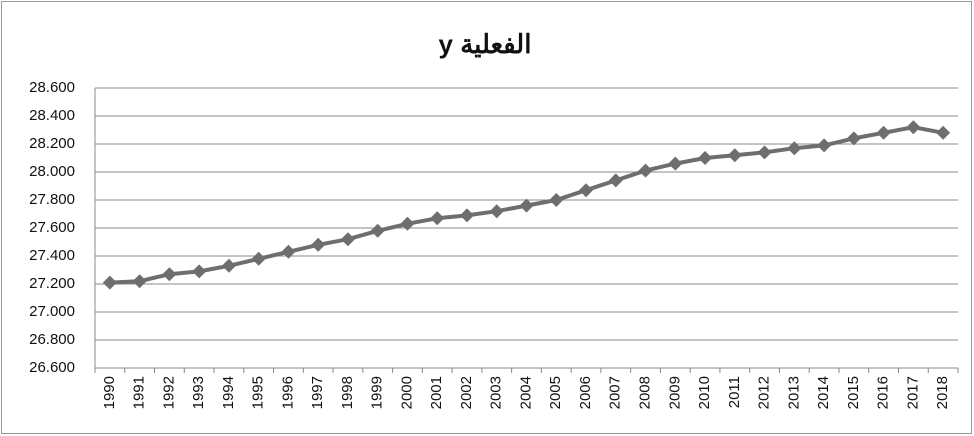 The width and height of the screenshot is (974, 436). What do you see at coordinates (406, 392) in the screenshot?
I see `x-tick-label: 2000` at bounding box center [406, 392].